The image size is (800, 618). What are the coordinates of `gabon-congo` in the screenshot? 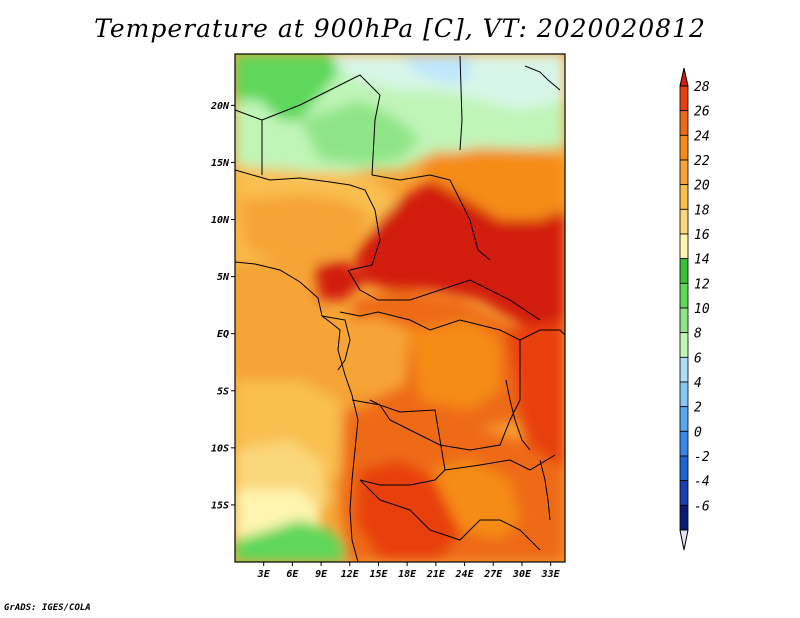 It's located at (336, 343).